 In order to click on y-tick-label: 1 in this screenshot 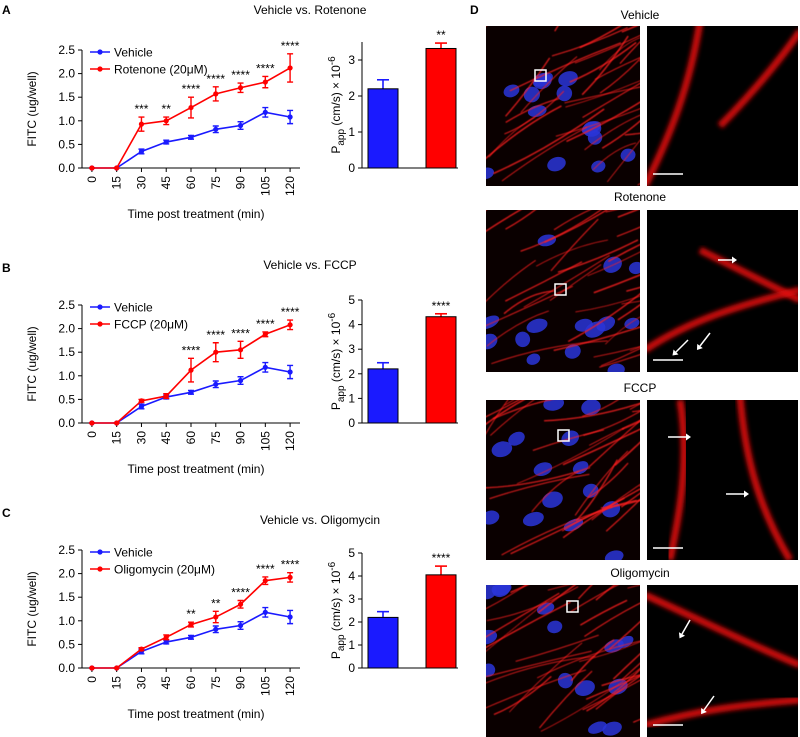, I will do `click(351, 645)`.